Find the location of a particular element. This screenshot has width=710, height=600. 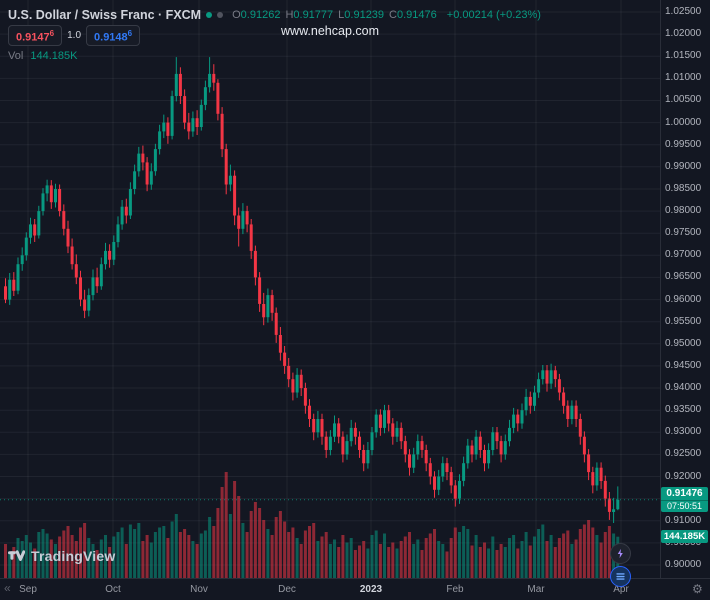

price-axis-label: 1.02500 is located at coordinates (683, 11).